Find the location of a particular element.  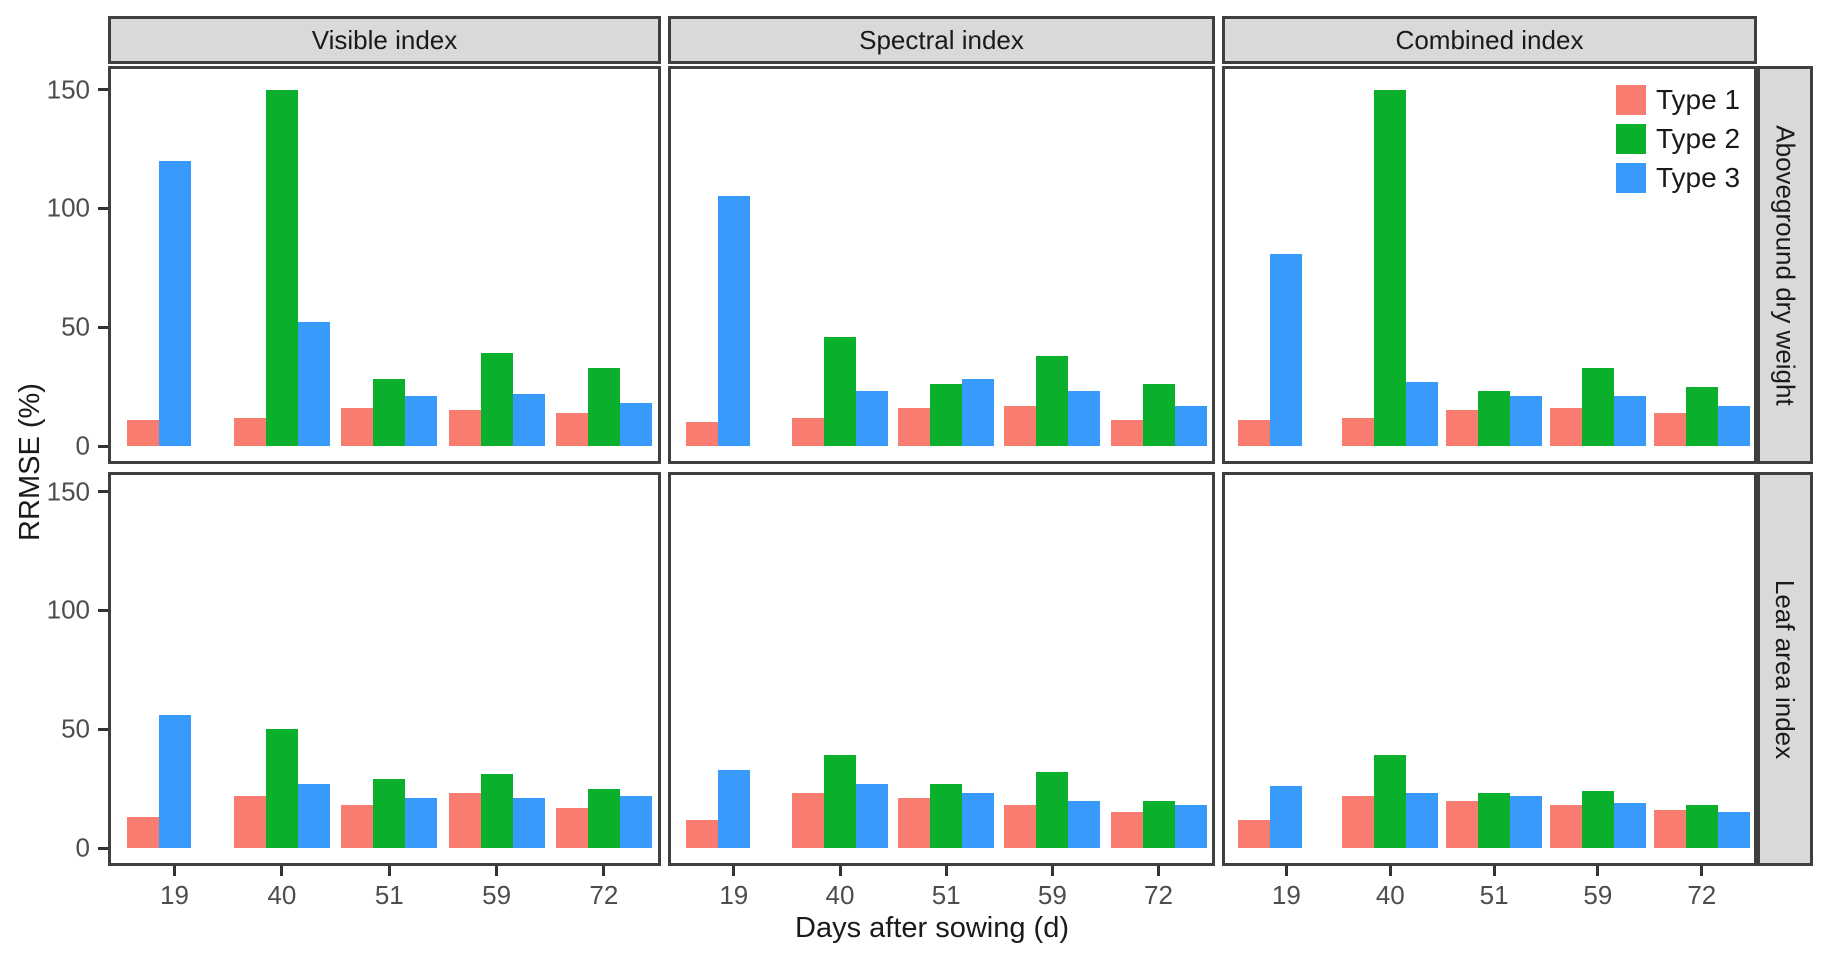

facet-strip-combined-index: Combined index is located at coordinates (1489, 40).